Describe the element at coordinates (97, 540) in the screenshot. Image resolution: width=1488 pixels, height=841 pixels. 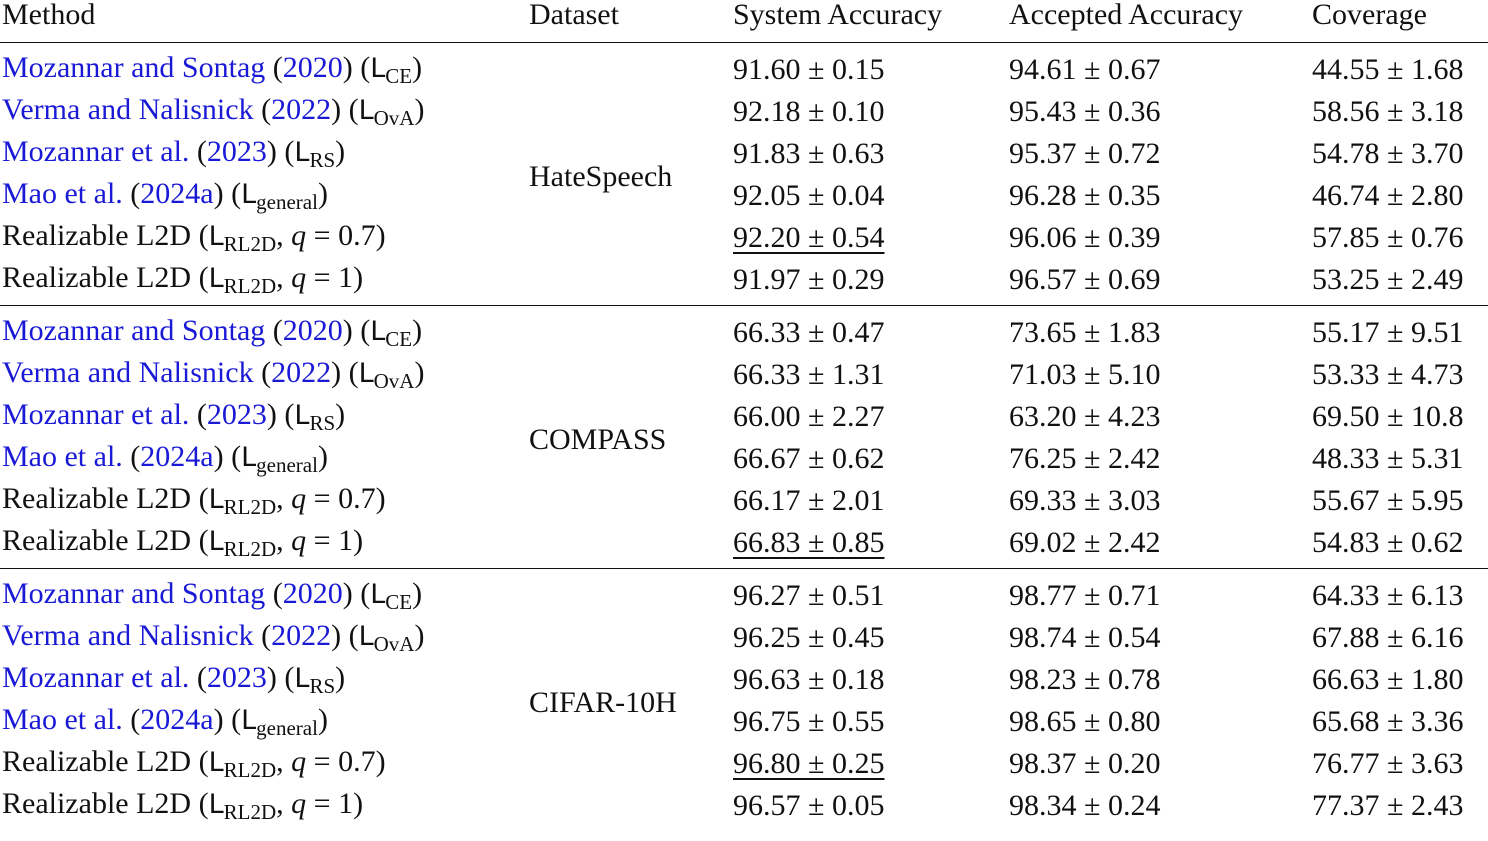
I see `method-name: Realizable L2D` at that location.